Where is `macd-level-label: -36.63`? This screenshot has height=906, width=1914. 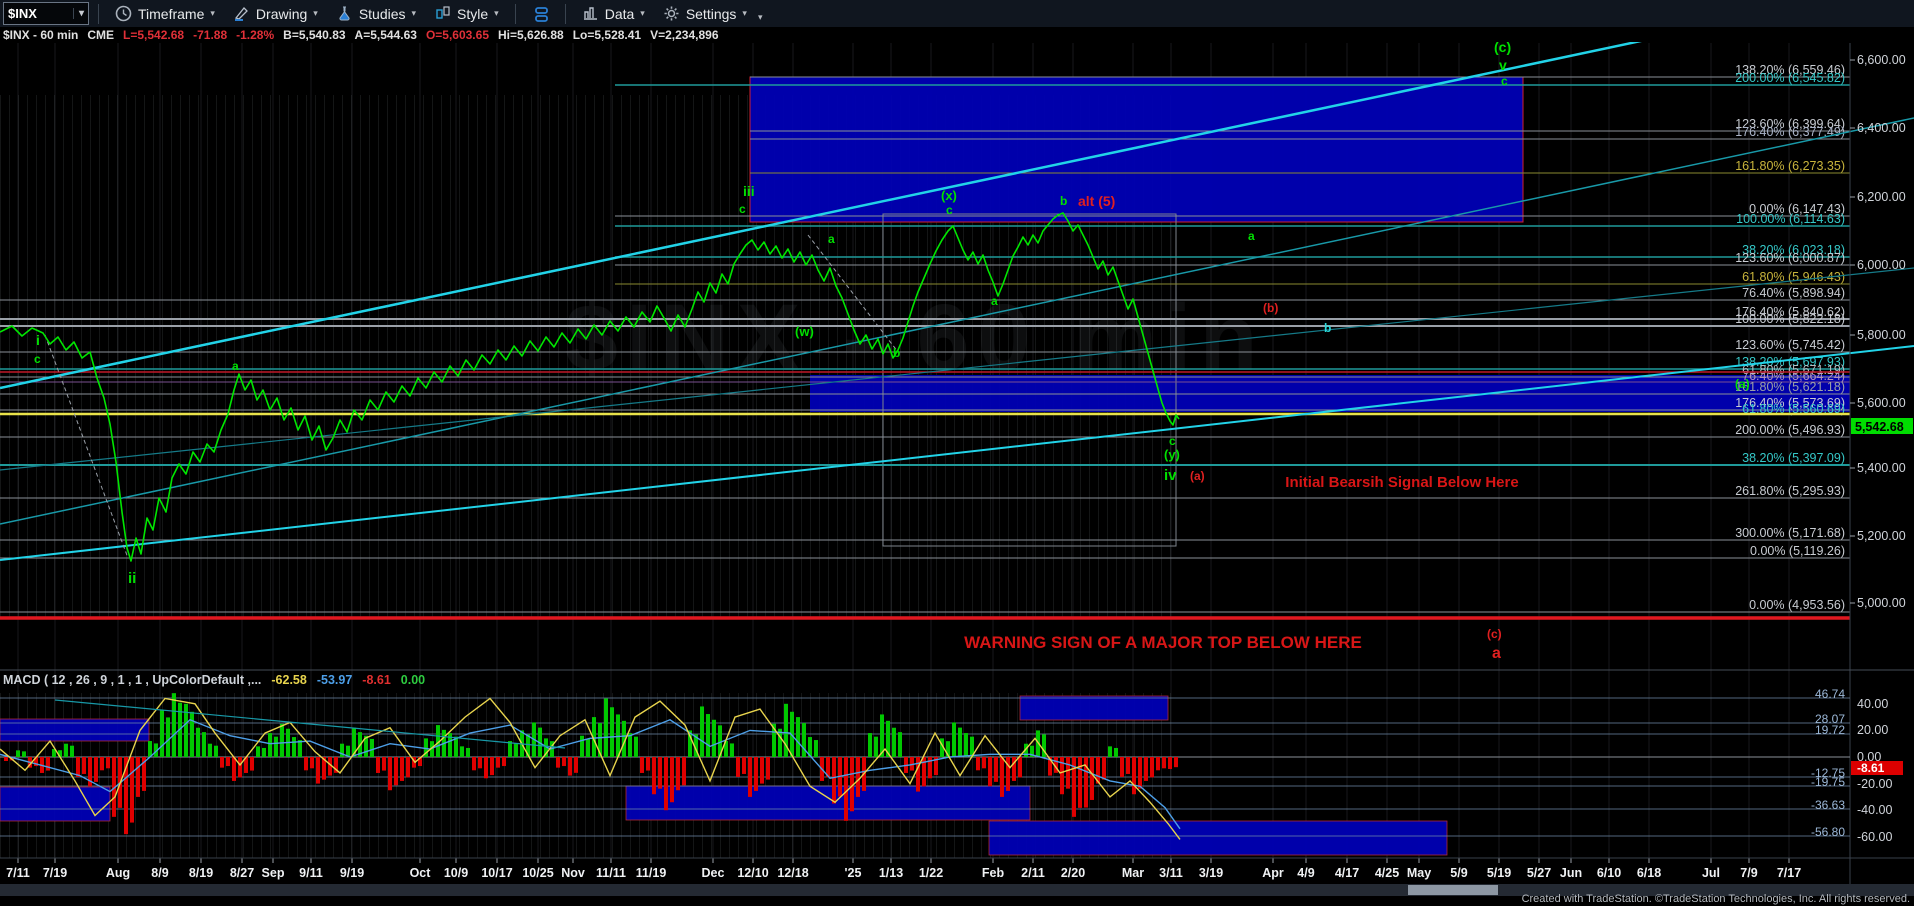
macd-level-label: -36.63 is located at coordinates (1828, 805).